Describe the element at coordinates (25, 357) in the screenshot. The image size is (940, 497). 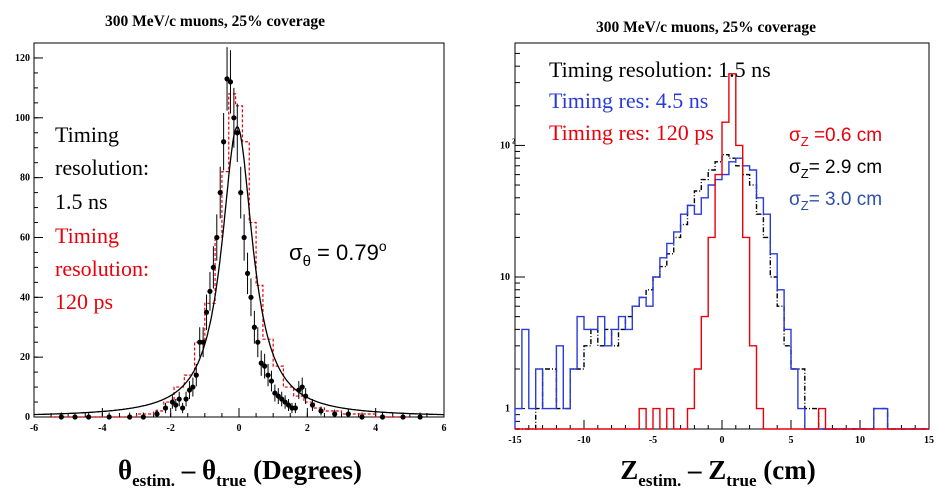
I see `left-y-tick-label: 20` at that location.